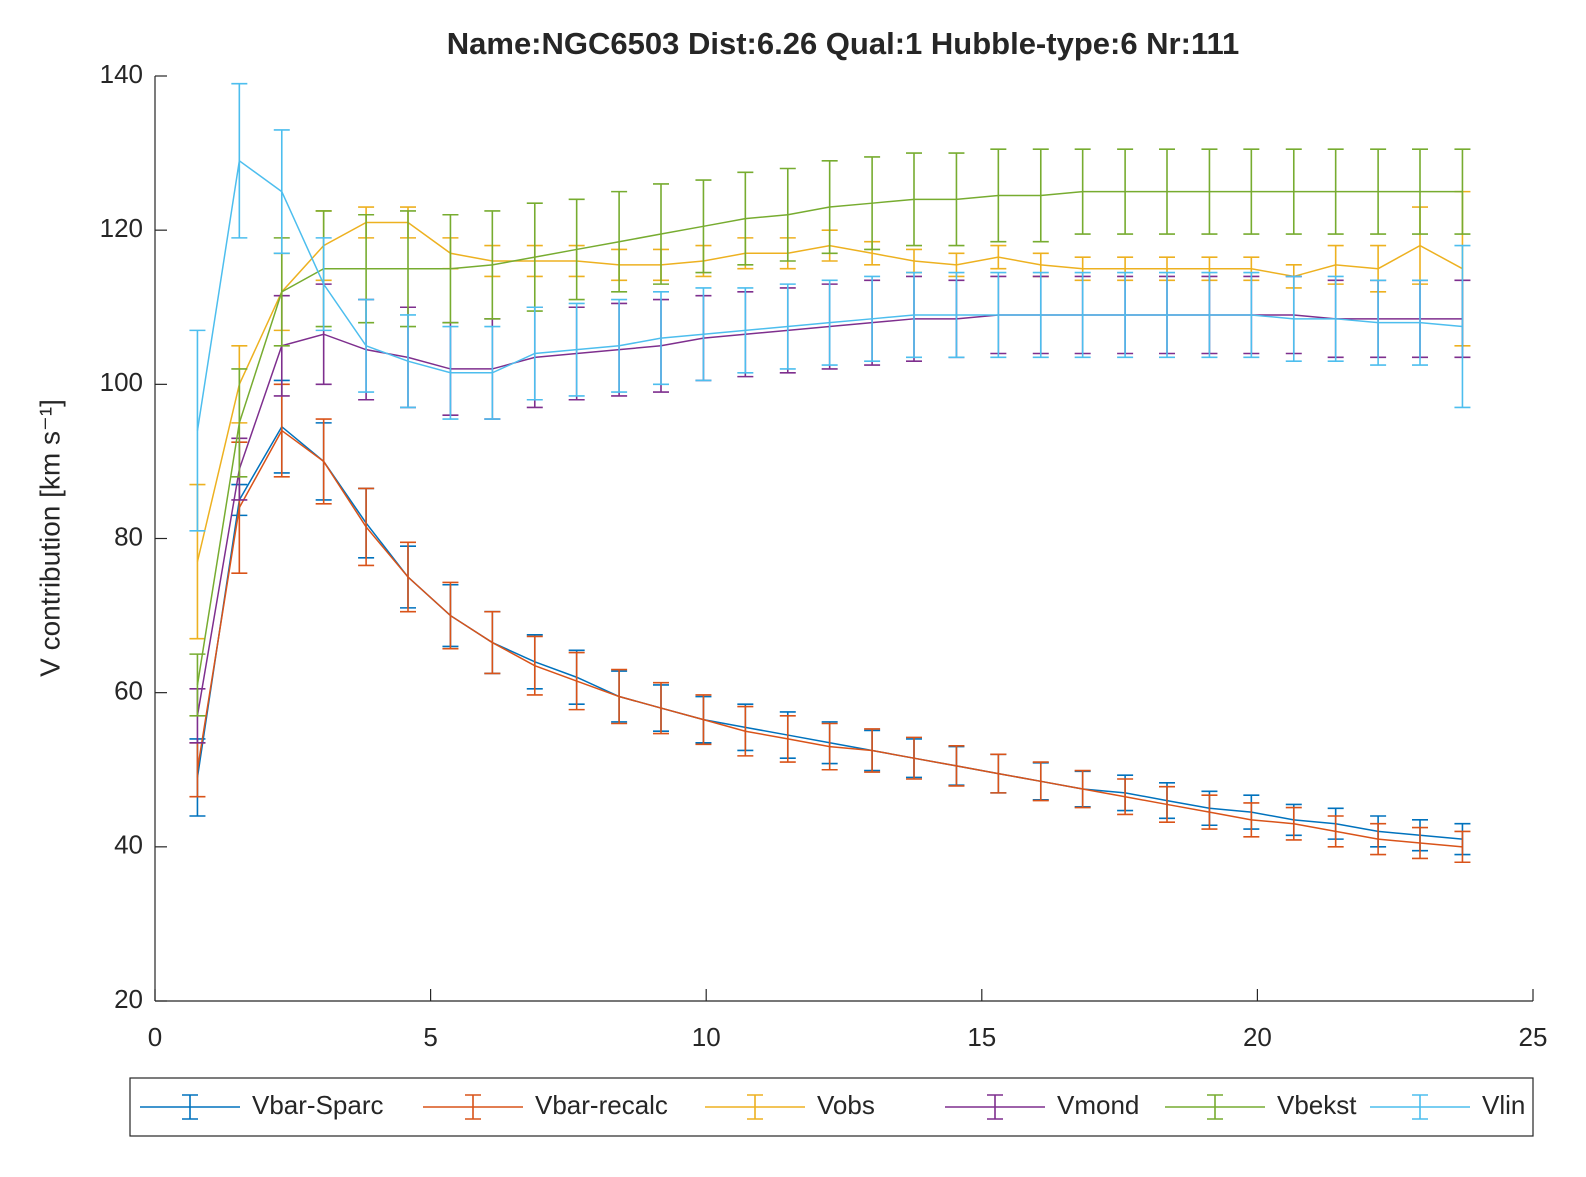 Image resolution: width=1586 pixels, height=1177 pixels. What do you see at coordinates (121, 74) in the screenshot?
I see `y-tick-label: 140` at bounding box center [121, 74].